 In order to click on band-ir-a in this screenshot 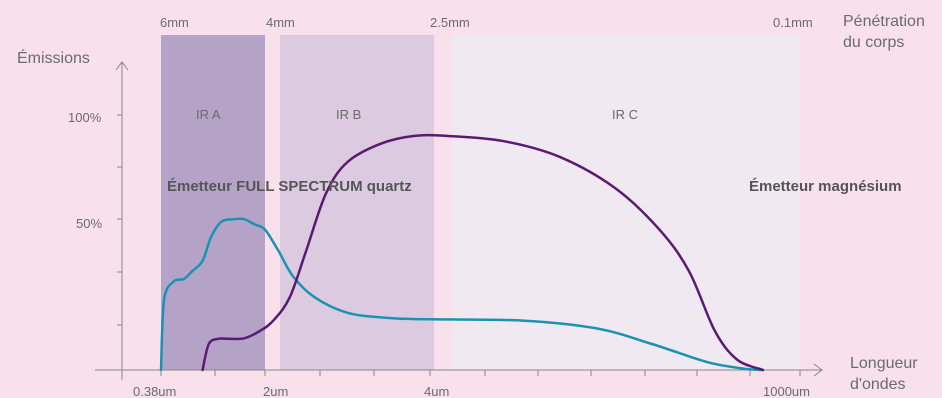, I will do `click(213, 202)`.